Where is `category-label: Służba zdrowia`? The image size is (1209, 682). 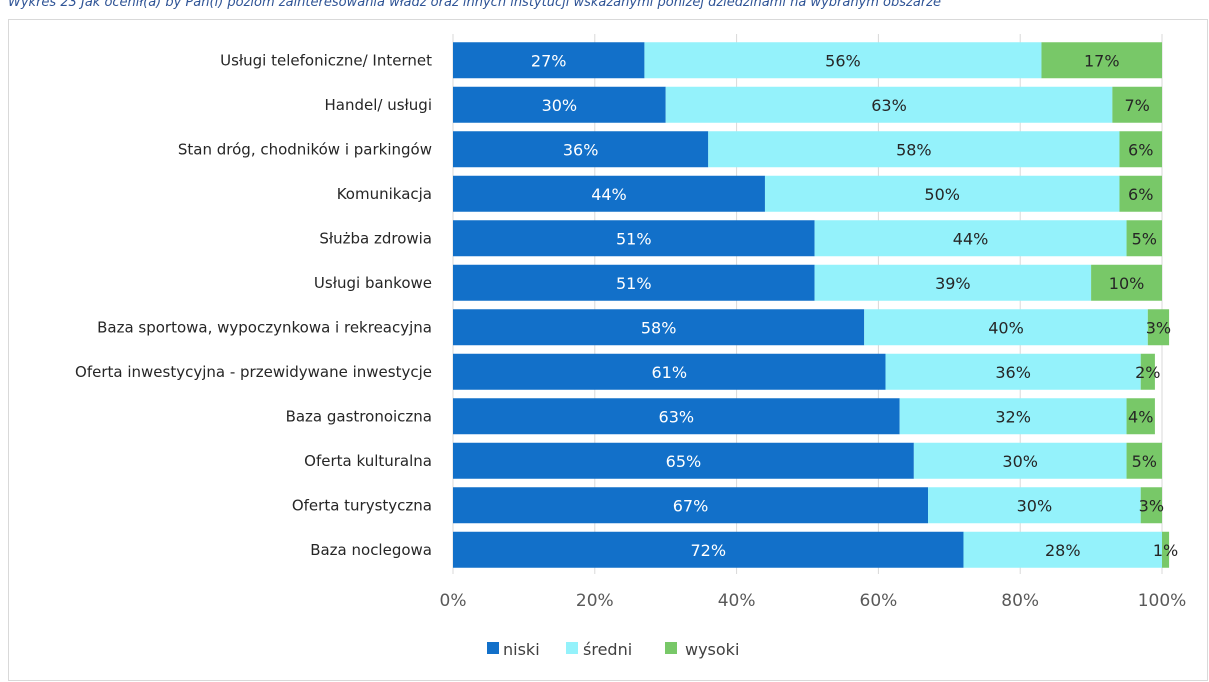 category-label: Służba zdrowia is located at coordinates (375, 238).